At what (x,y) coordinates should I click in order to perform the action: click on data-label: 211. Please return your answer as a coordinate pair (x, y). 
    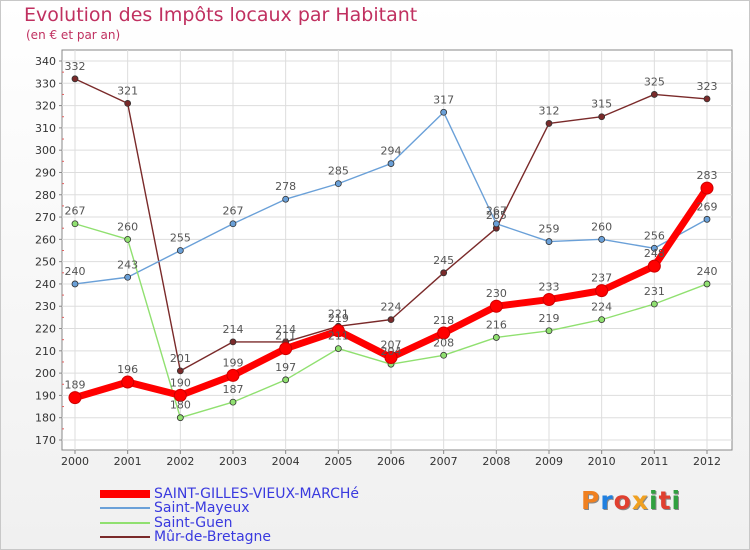
    Looking at the image, I should click on (338, 336).